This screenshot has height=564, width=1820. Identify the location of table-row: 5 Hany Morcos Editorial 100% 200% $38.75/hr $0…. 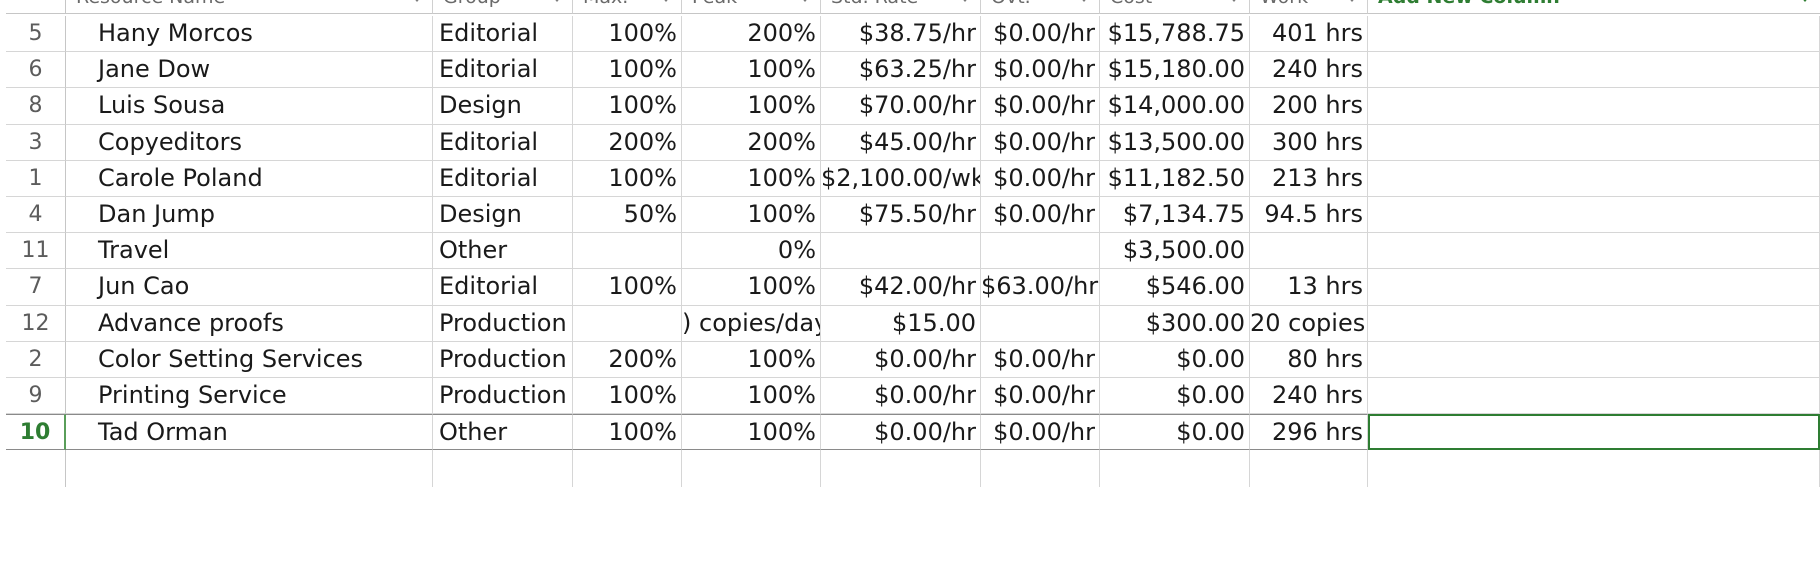
(910, 34).